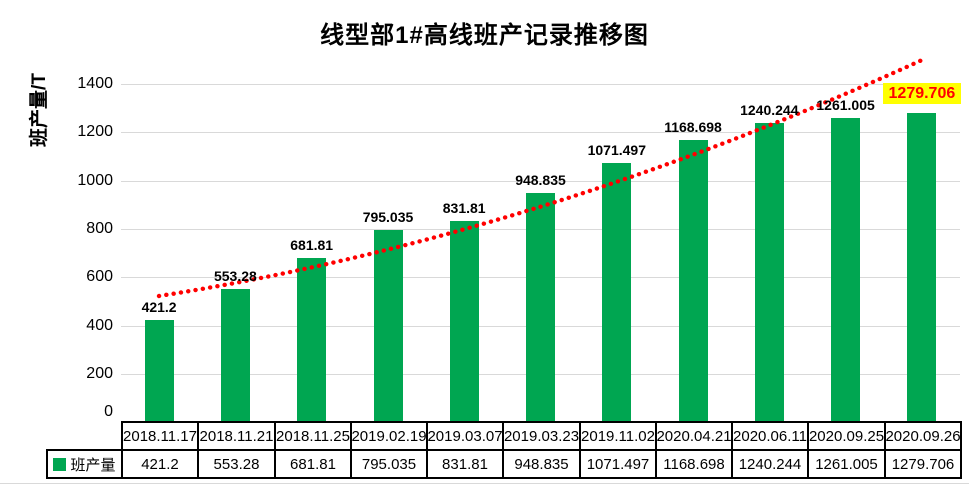 The image size is (969, 488). Describe the element at coordinates (99, 228) in the screenshot. I see `y-axis-tick: 800` at that location.